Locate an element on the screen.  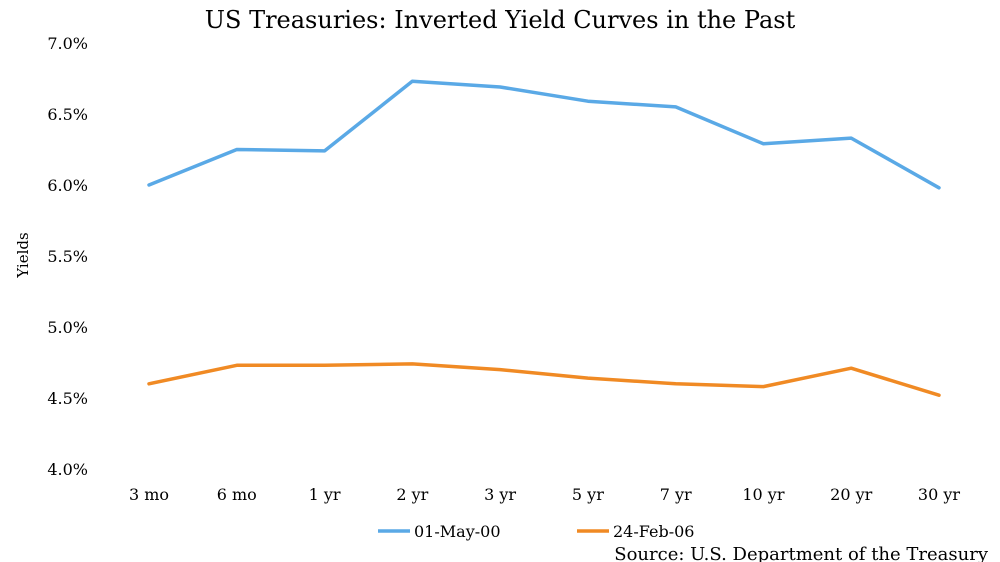
y-tick-label: 6.5% is located at coordinates (67, 114).